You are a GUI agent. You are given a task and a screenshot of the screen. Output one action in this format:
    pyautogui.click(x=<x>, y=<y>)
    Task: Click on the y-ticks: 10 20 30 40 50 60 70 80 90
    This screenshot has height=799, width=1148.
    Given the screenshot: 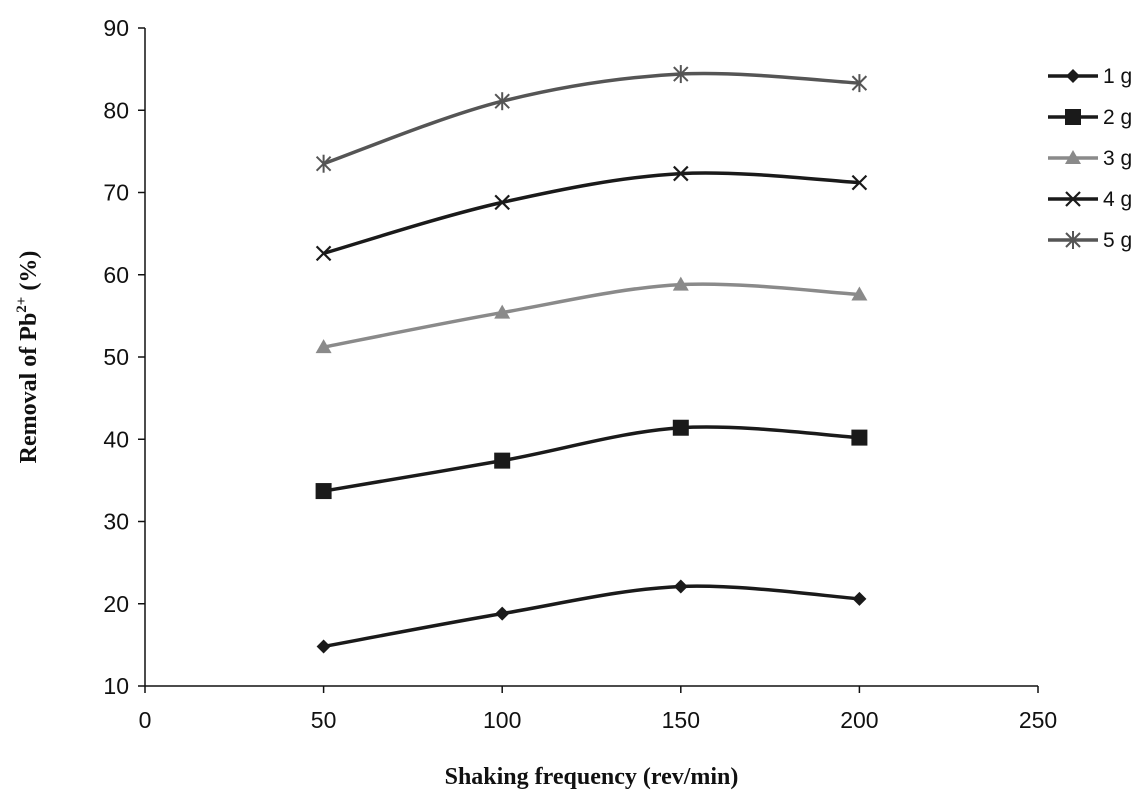 What is the action you would take?
    pyautogui.click(x=124, y=357)
    